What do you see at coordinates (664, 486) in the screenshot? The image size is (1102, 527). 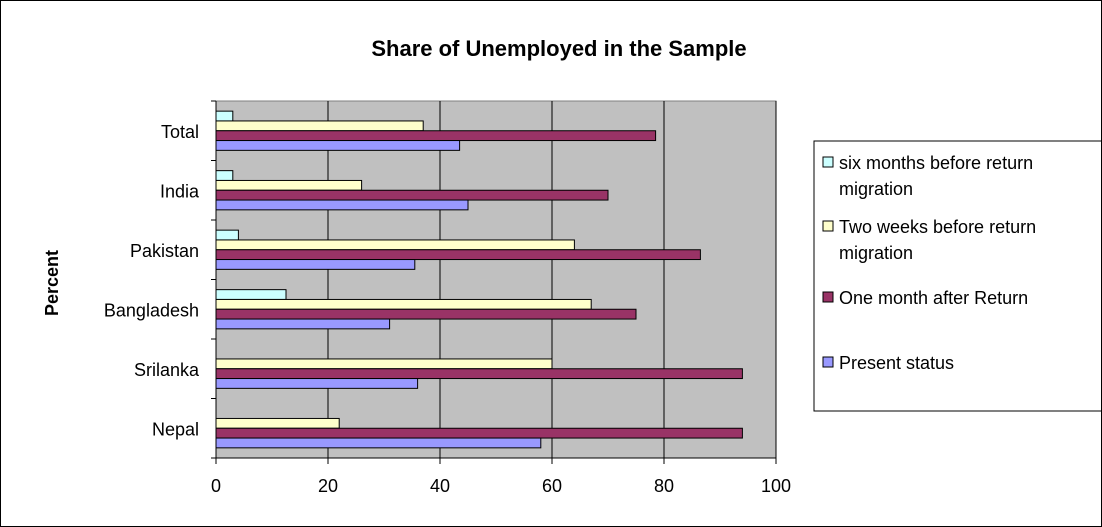 I see `x-tick-label: 80` at bounding box center [664, 486].